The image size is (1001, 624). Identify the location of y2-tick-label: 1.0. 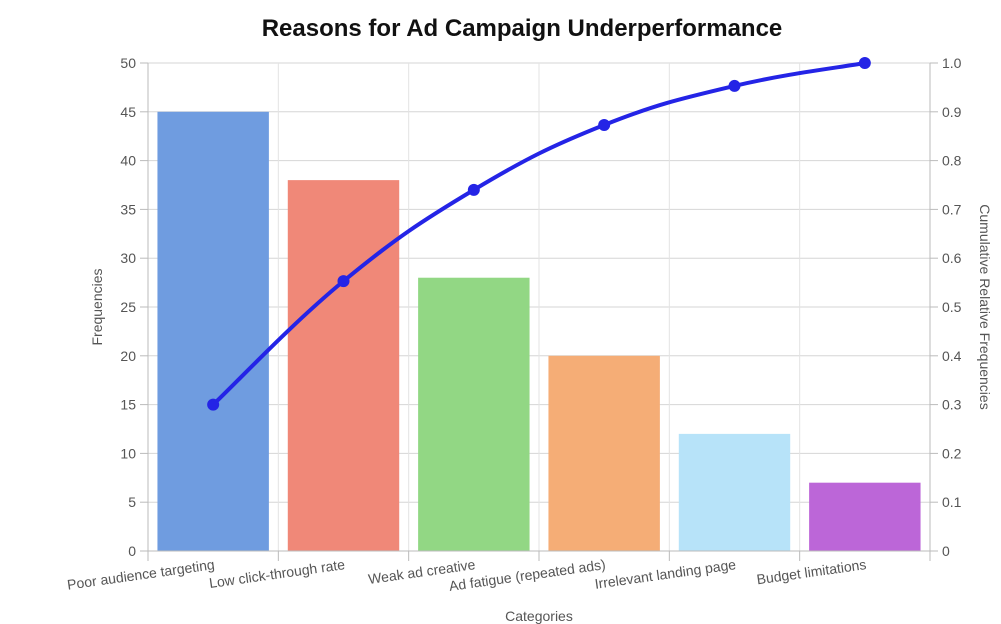
(952, 63).